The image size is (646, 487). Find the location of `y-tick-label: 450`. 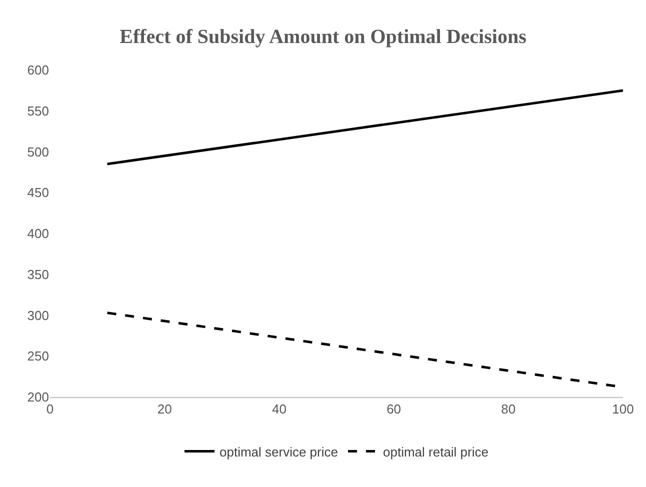

y-tick-label: 450 is located at coordinates (38, 192).